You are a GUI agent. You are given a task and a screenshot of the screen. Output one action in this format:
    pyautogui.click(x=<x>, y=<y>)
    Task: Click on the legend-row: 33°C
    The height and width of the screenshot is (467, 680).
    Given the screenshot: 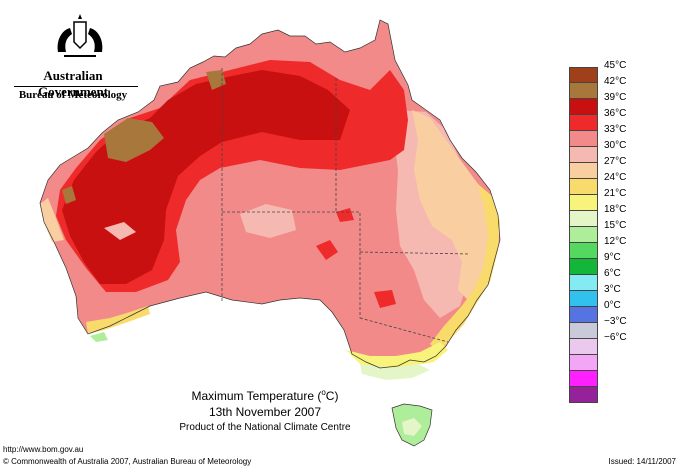 What is the action you would take?
    pyautogui.click(x=597, y=135)
    